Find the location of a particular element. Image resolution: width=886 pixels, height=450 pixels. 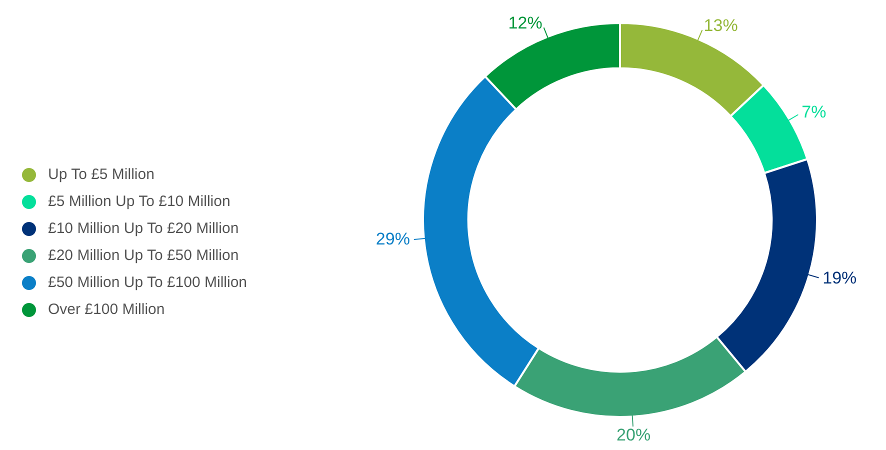

data-label: 19% is located at coordinates (839, 278).